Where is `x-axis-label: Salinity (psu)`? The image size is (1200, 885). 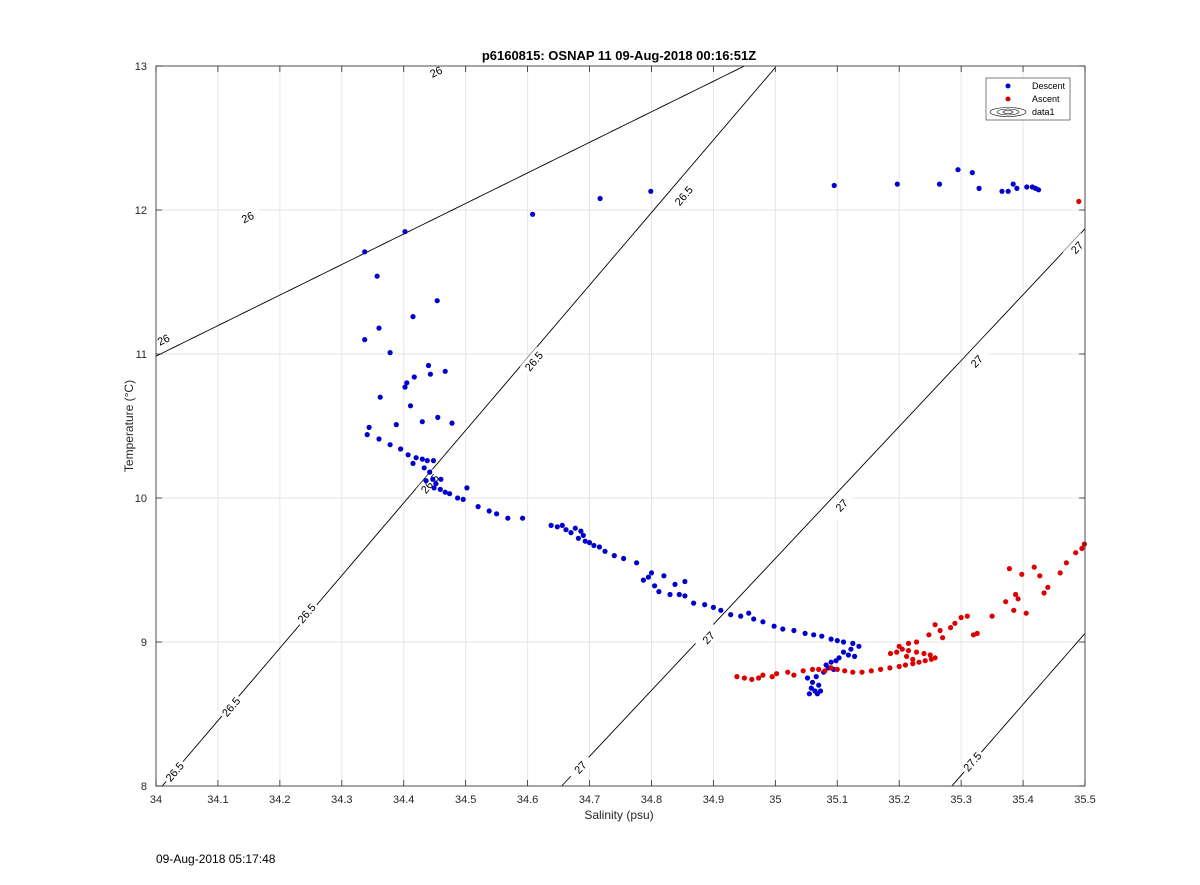
x-axis-label: Salinity (psu) is located at coordinates (618, 815).